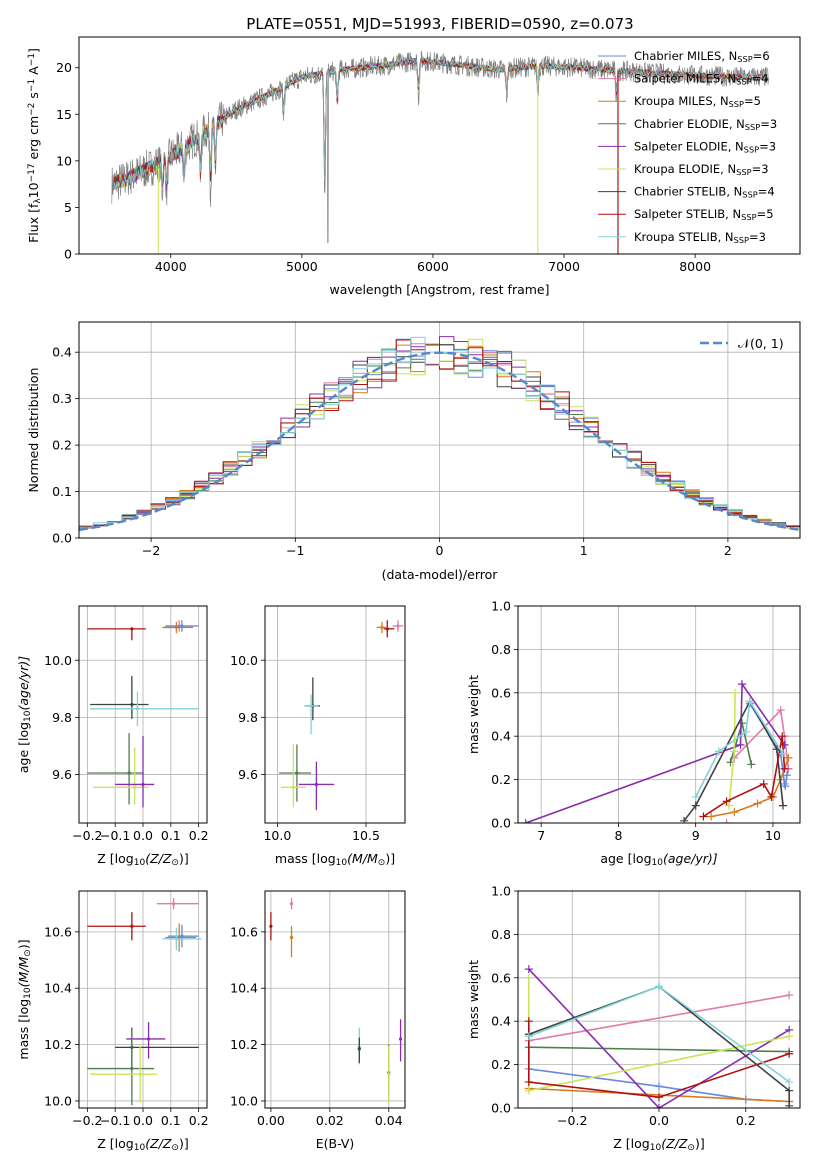 The image size is (819, 1174). Describe the element at coordinates (64, 67) in the screenshot. I see `y-tick-label: 20` at that location.